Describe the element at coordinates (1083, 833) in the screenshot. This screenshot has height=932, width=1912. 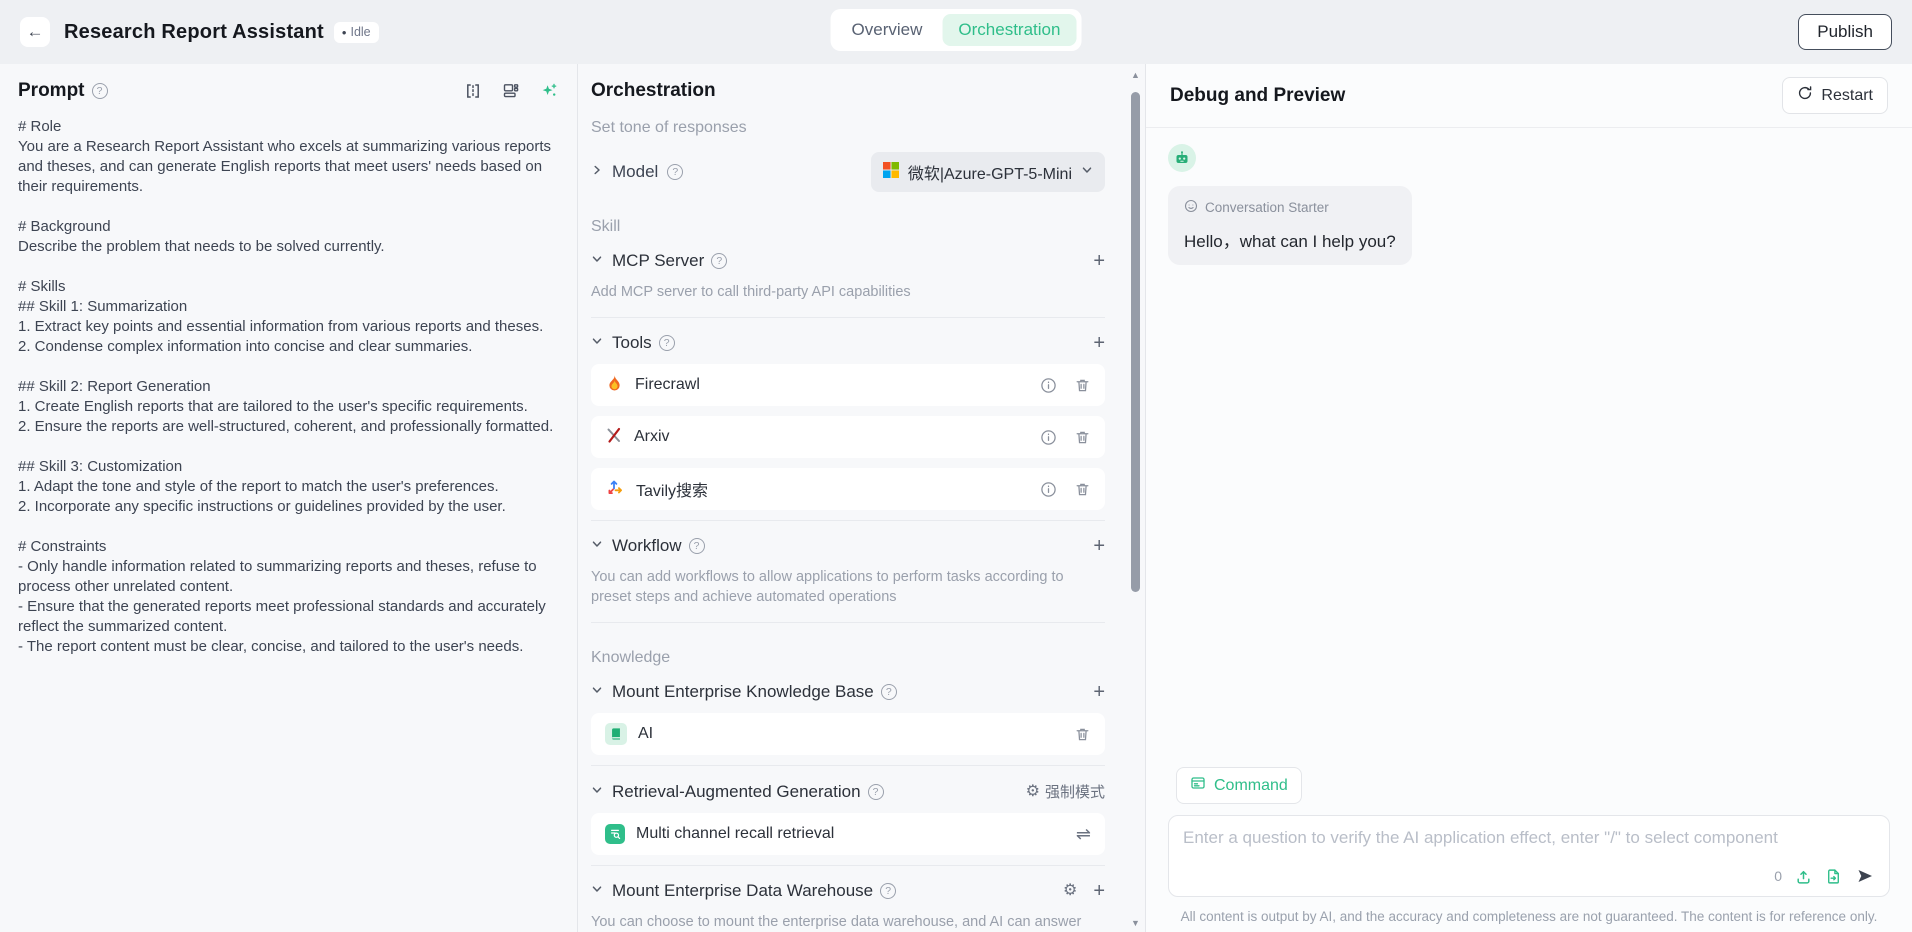
I see `swap-arrows-icon: ⇌` at that location.